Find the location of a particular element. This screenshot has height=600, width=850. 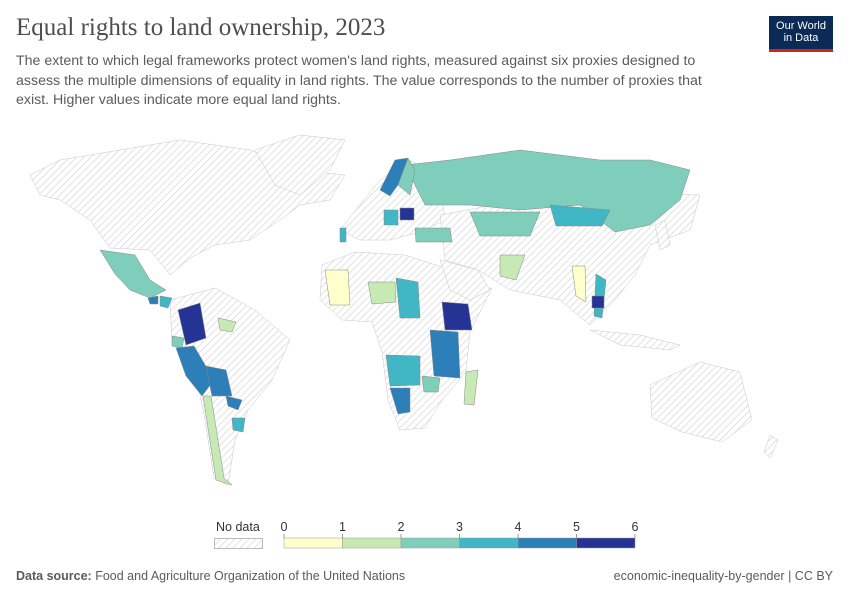

legend-tick-label: 2 is located at coordinates (401, 527).